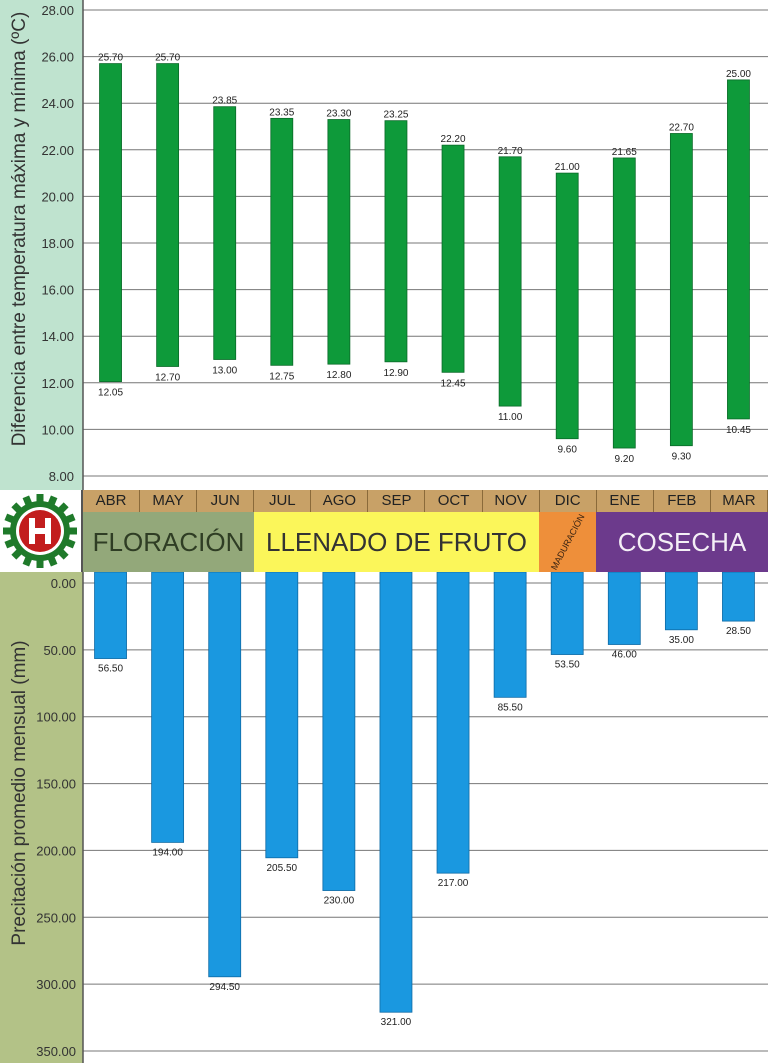 The image size is (768, 1063). What do you see at coordinates (510, 151) in the screenshot?
I see `temp-max-label: 21.70` at bounding box center [510, 151].